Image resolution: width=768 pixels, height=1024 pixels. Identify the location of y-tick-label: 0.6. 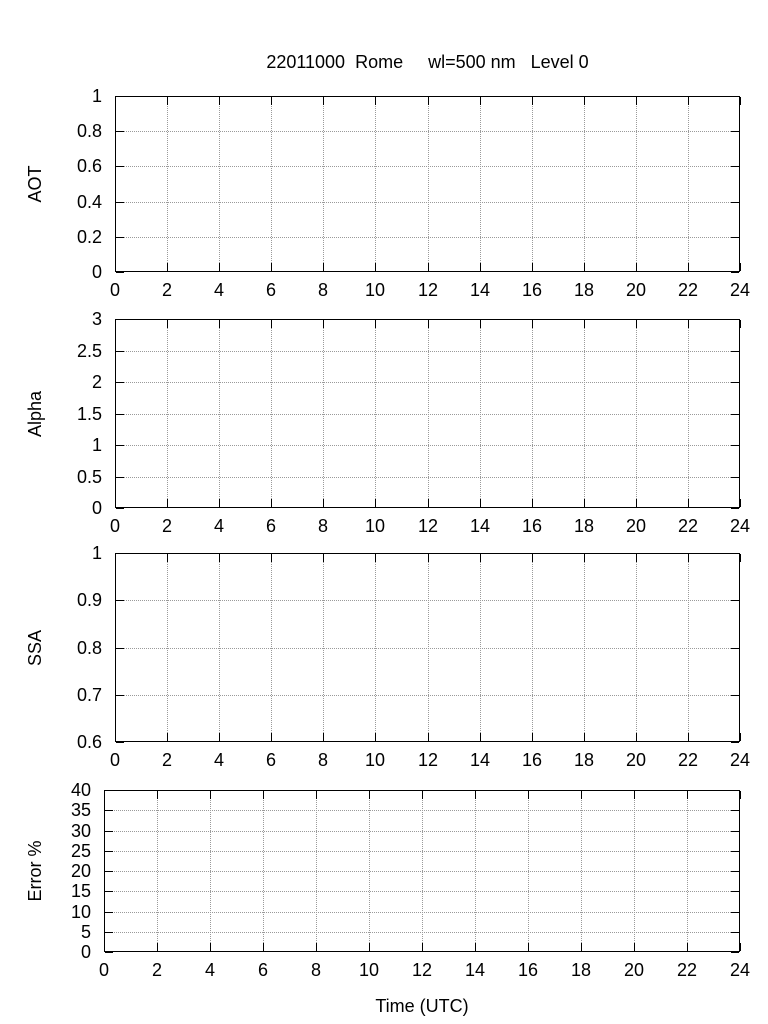
(89, 742).